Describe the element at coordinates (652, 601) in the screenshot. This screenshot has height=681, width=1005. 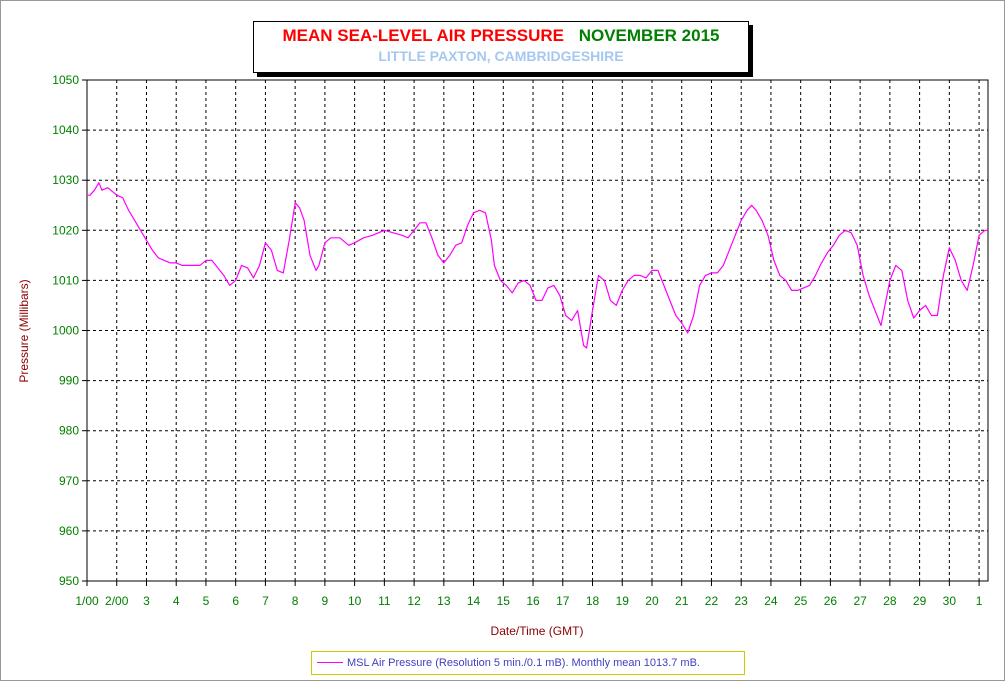
I see `x-tick-label: 20` at that location.